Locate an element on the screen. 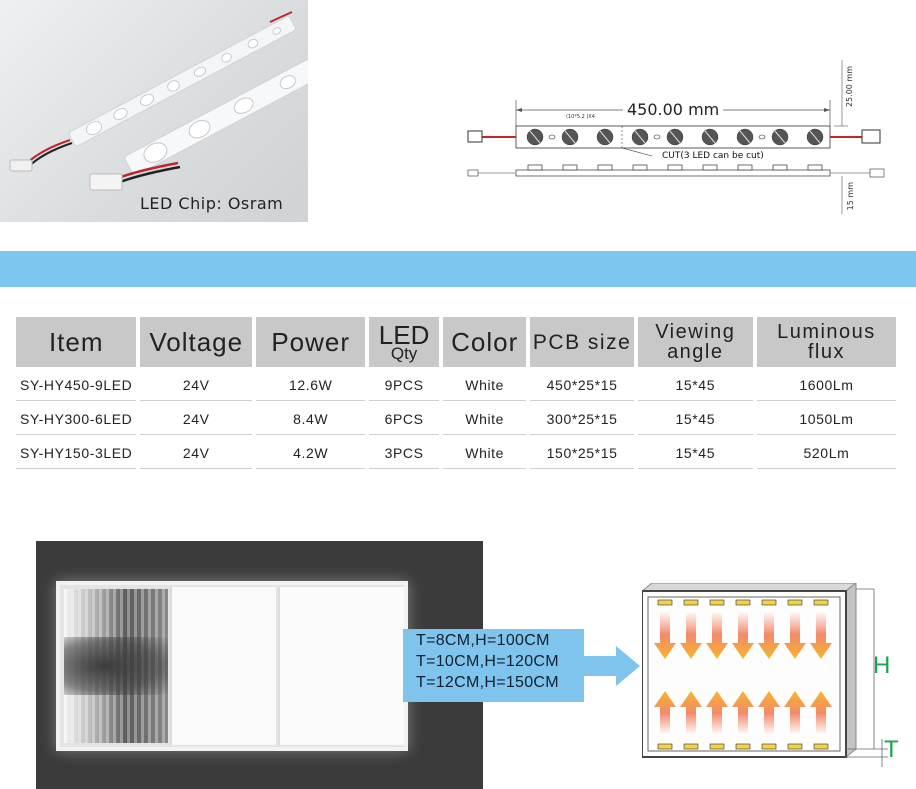 The image size is (916, 789). right-arrow-icon is located at coordinates (612, 666).